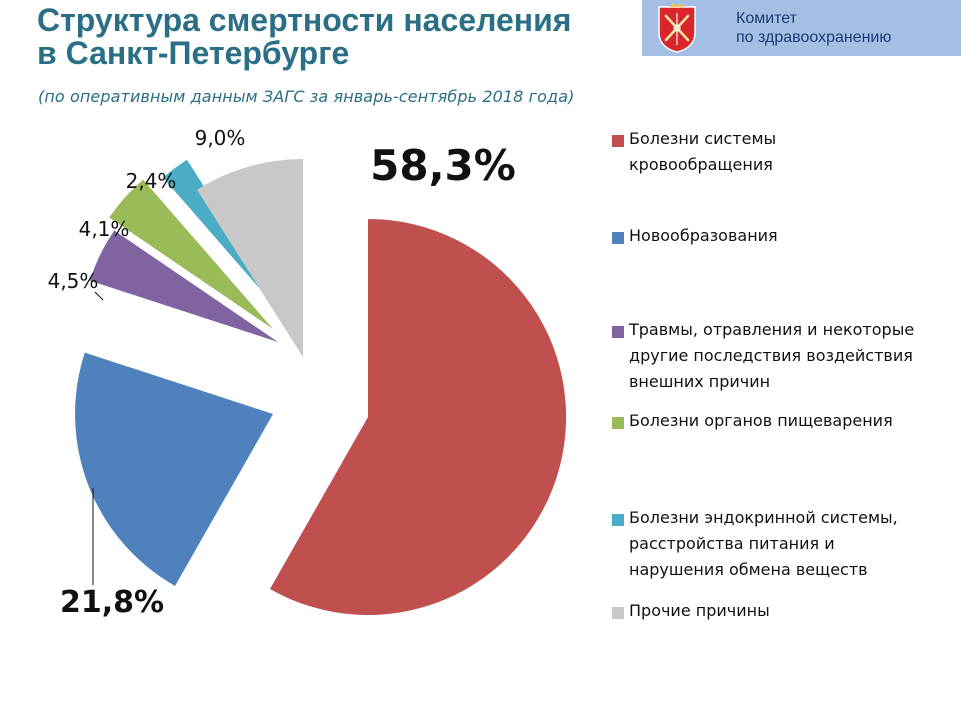  Describe the element at coordinates (699, 610) in the screenshot. I see `legend-label: Прочие причины` at that location.